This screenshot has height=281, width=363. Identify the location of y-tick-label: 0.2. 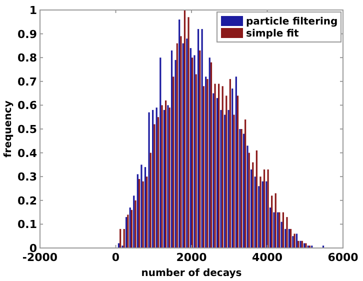
(27, 201).